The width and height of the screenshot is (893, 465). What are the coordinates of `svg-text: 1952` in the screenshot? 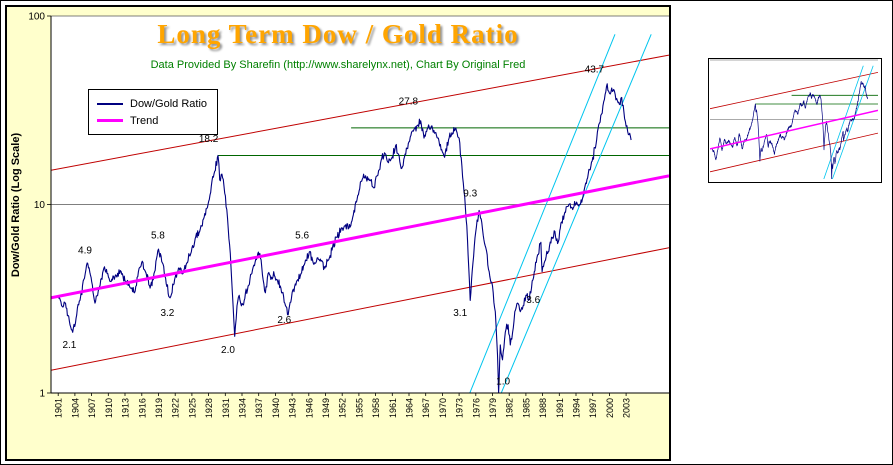 It's located at (343, 408).